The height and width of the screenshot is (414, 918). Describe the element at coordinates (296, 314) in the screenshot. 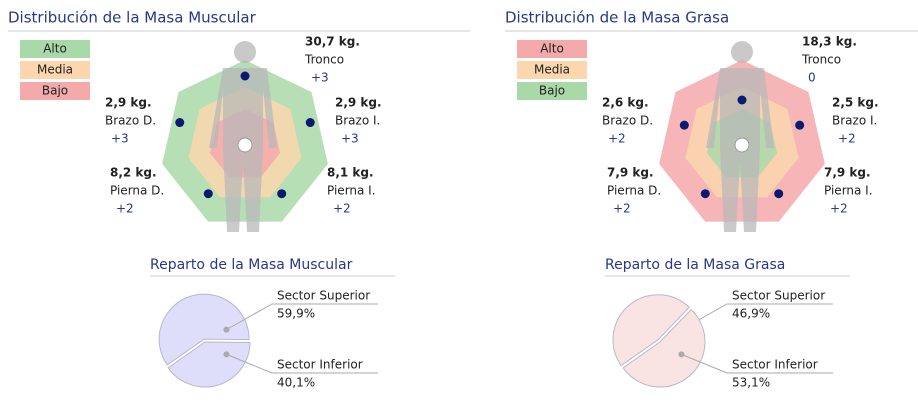

I see `slice-value: 59,9%` at that location.